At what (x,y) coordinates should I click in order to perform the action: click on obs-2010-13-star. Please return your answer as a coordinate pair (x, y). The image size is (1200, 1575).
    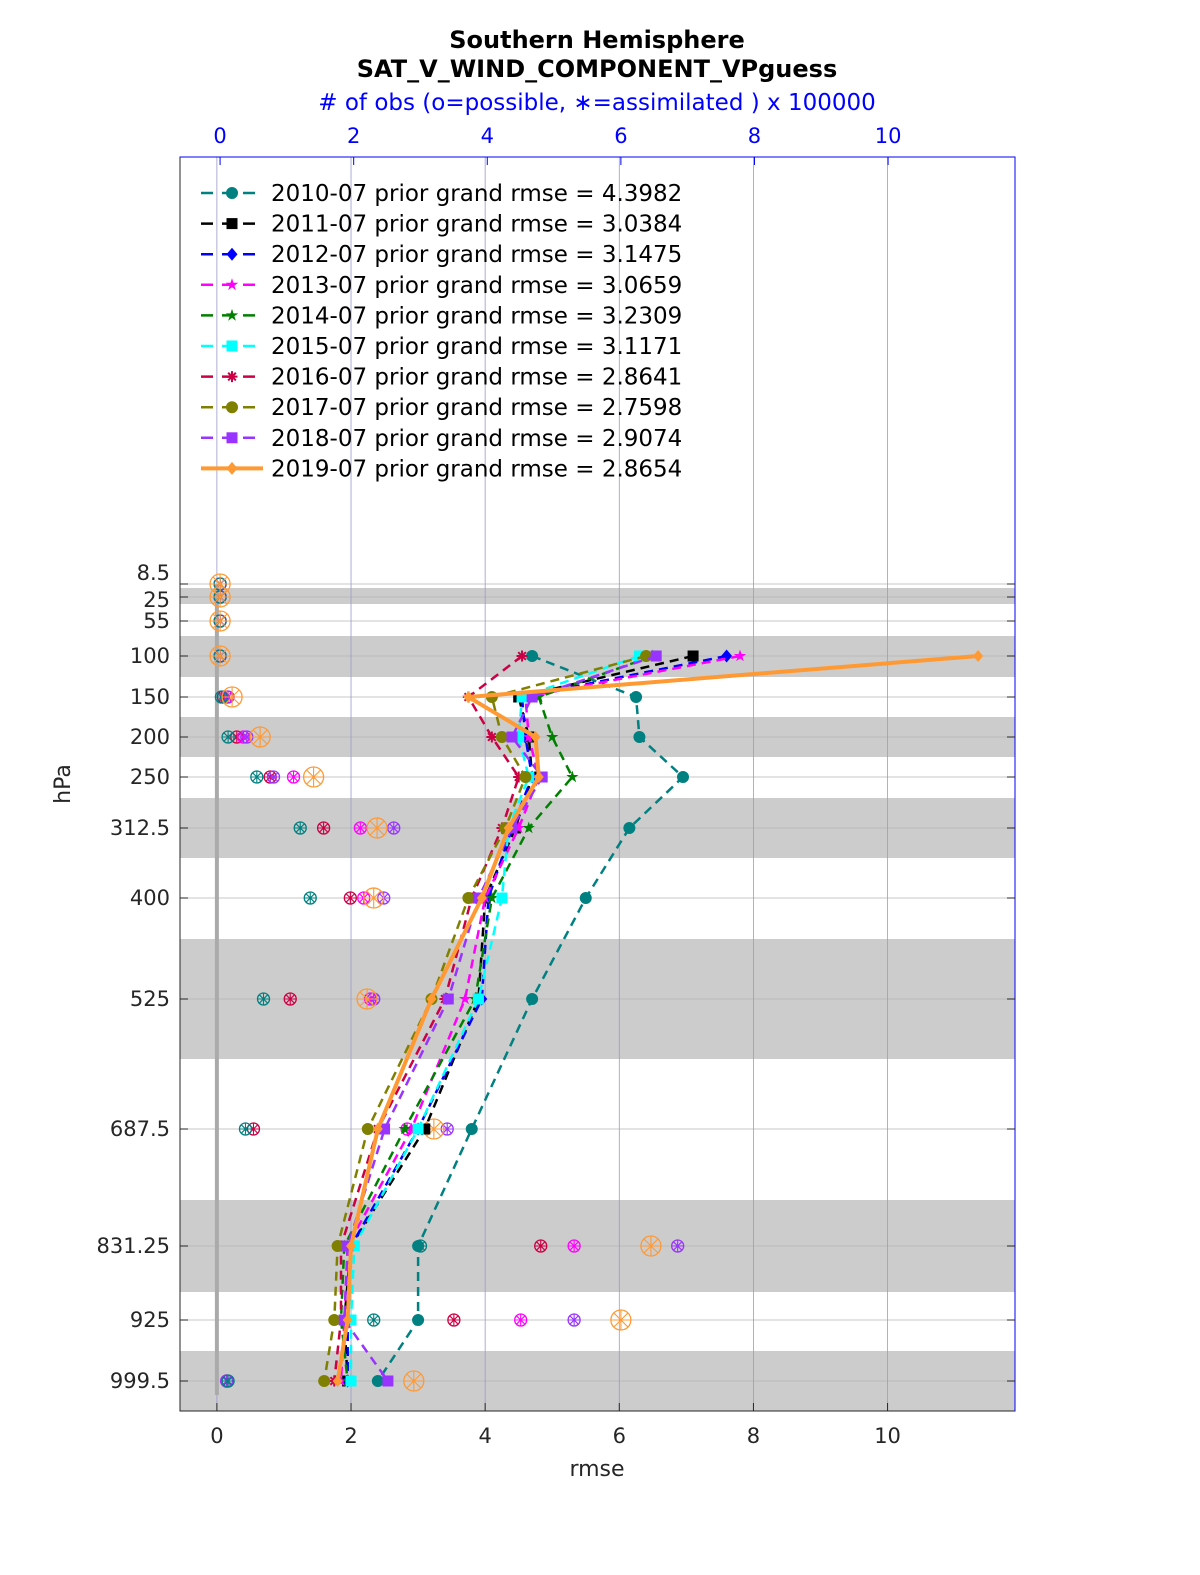
    Looking at the image, I should click on (228, 1381).